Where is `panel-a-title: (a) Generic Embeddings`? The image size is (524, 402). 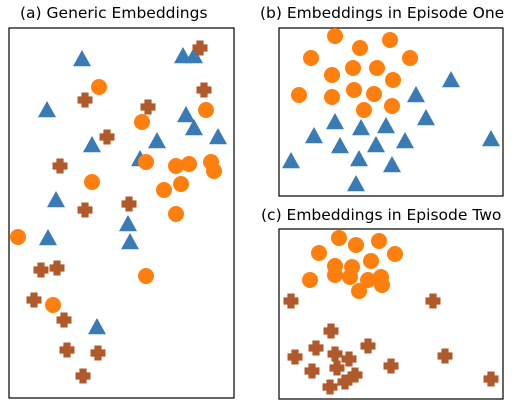
panel-a-title: (a) Generic Embeddings is located at coordinates (114, 13).